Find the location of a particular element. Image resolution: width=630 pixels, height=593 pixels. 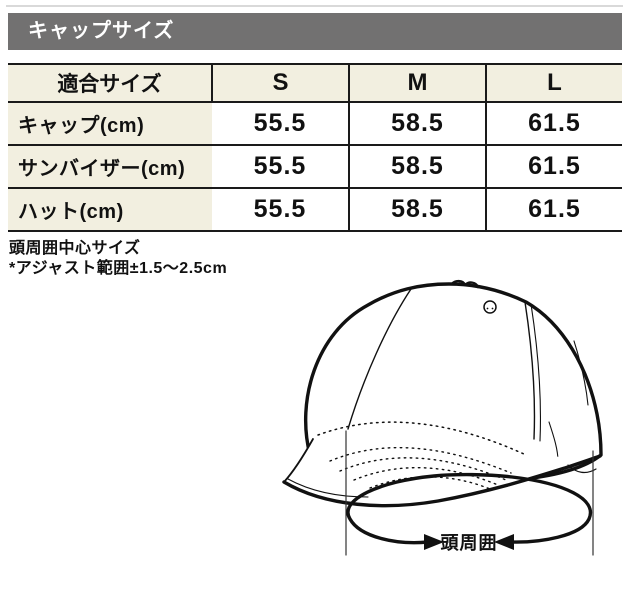

head-circumference-label: 頭周囲 is located at coordinates (469, 543).